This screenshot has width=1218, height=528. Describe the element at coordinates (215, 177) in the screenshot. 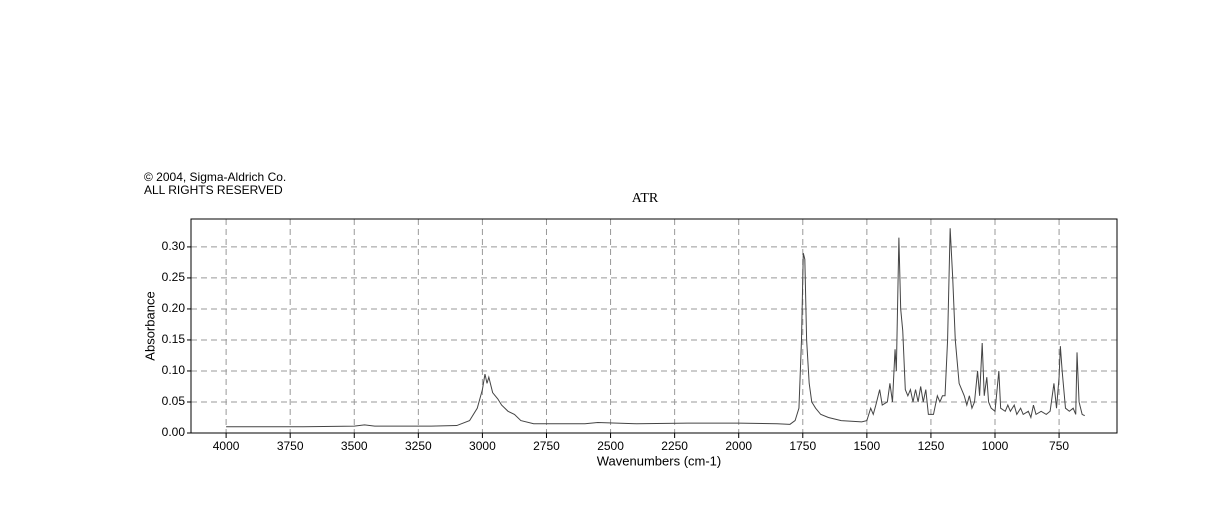

I see `copyright: © 2004, Sigma-Aldrich Co.` at that location.